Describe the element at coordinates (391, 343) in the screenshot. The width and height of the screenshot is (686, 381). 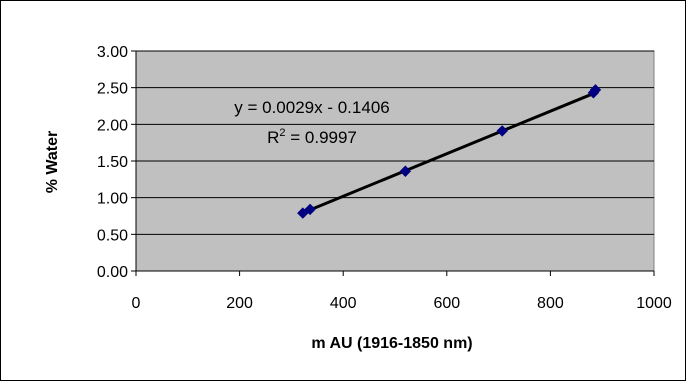
I see `x-axis-title: m AU (1916-1850 nm)` at that location.